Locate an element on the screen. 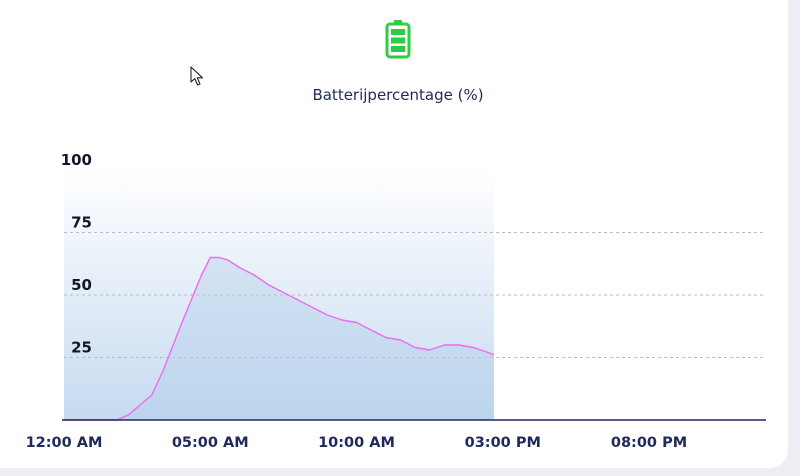 The image size is (800, 476). y-tick-label: 75 is located at coordinates (81, 223).